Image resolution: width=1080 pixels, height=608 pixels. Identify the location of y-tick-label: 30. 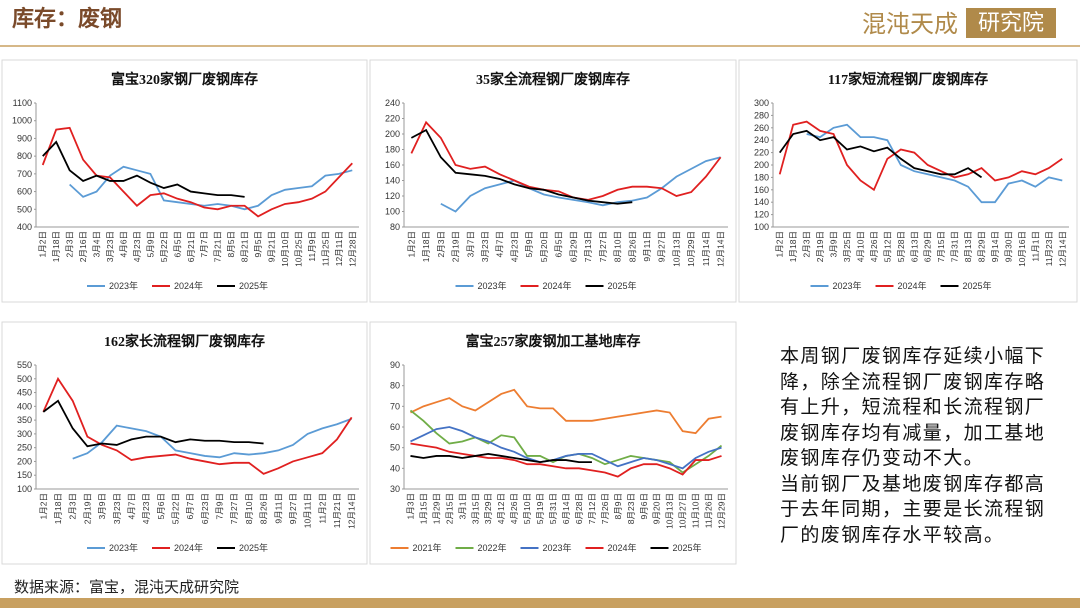
(395, 489).